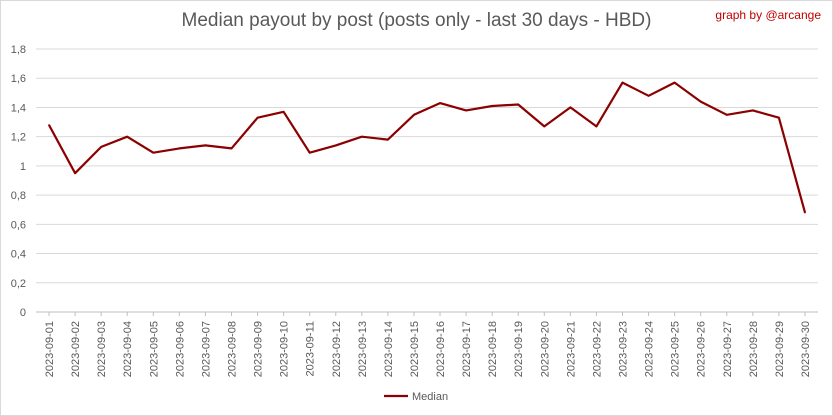 The width and height of the screenshot is (833, 416). What do you see at coordinates (768, 15) in the screenshot?
I see `chart-credit: graph by @arcange` at bounding box center [768, 15].